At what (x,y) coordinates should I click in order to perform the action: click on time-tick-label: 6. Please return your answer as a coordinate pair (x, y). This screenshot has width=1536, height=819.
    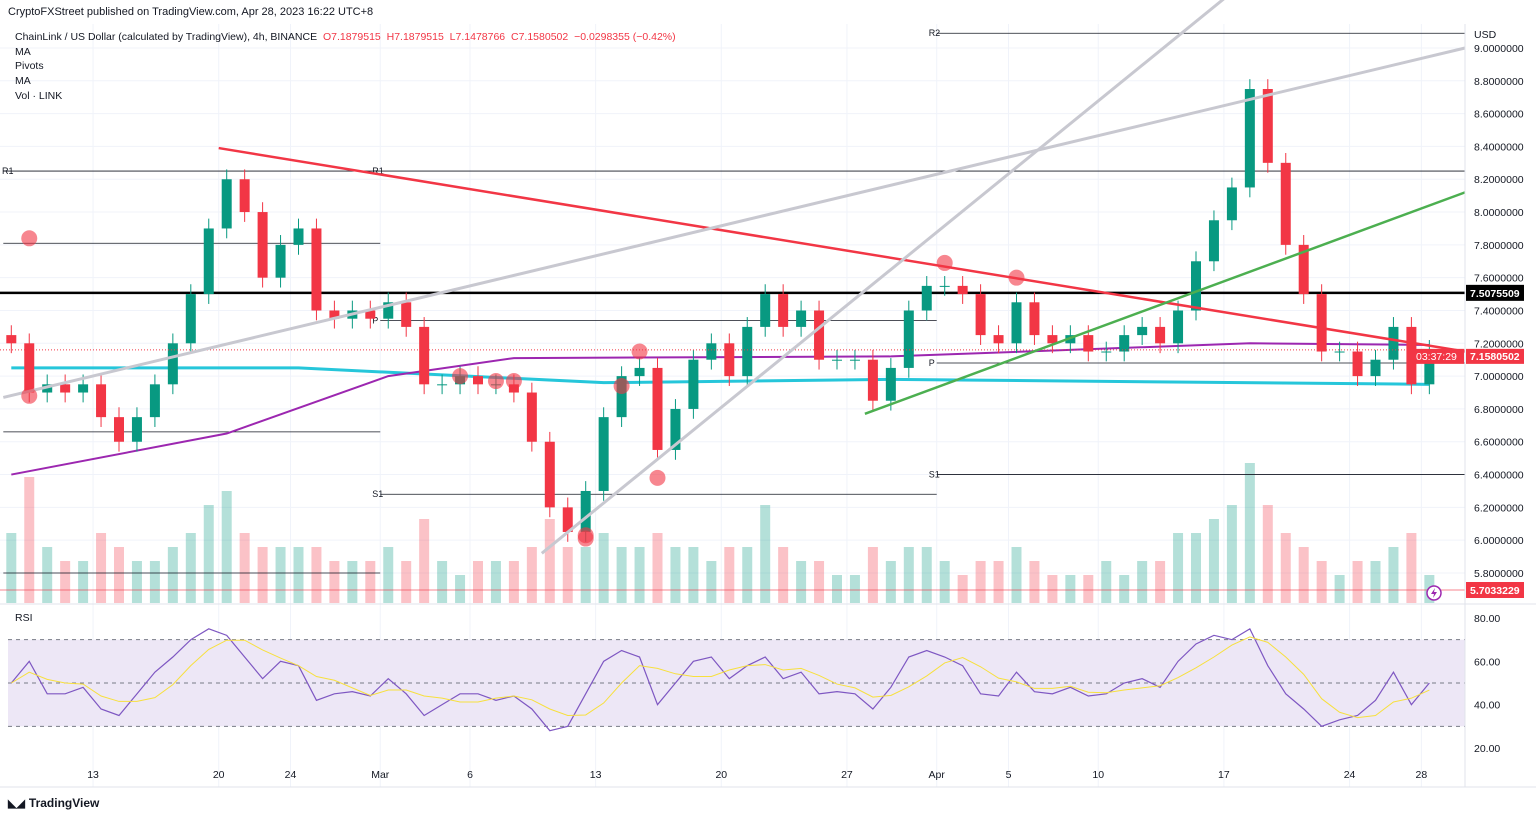
    Looking at the image, I should click on (470, 775).